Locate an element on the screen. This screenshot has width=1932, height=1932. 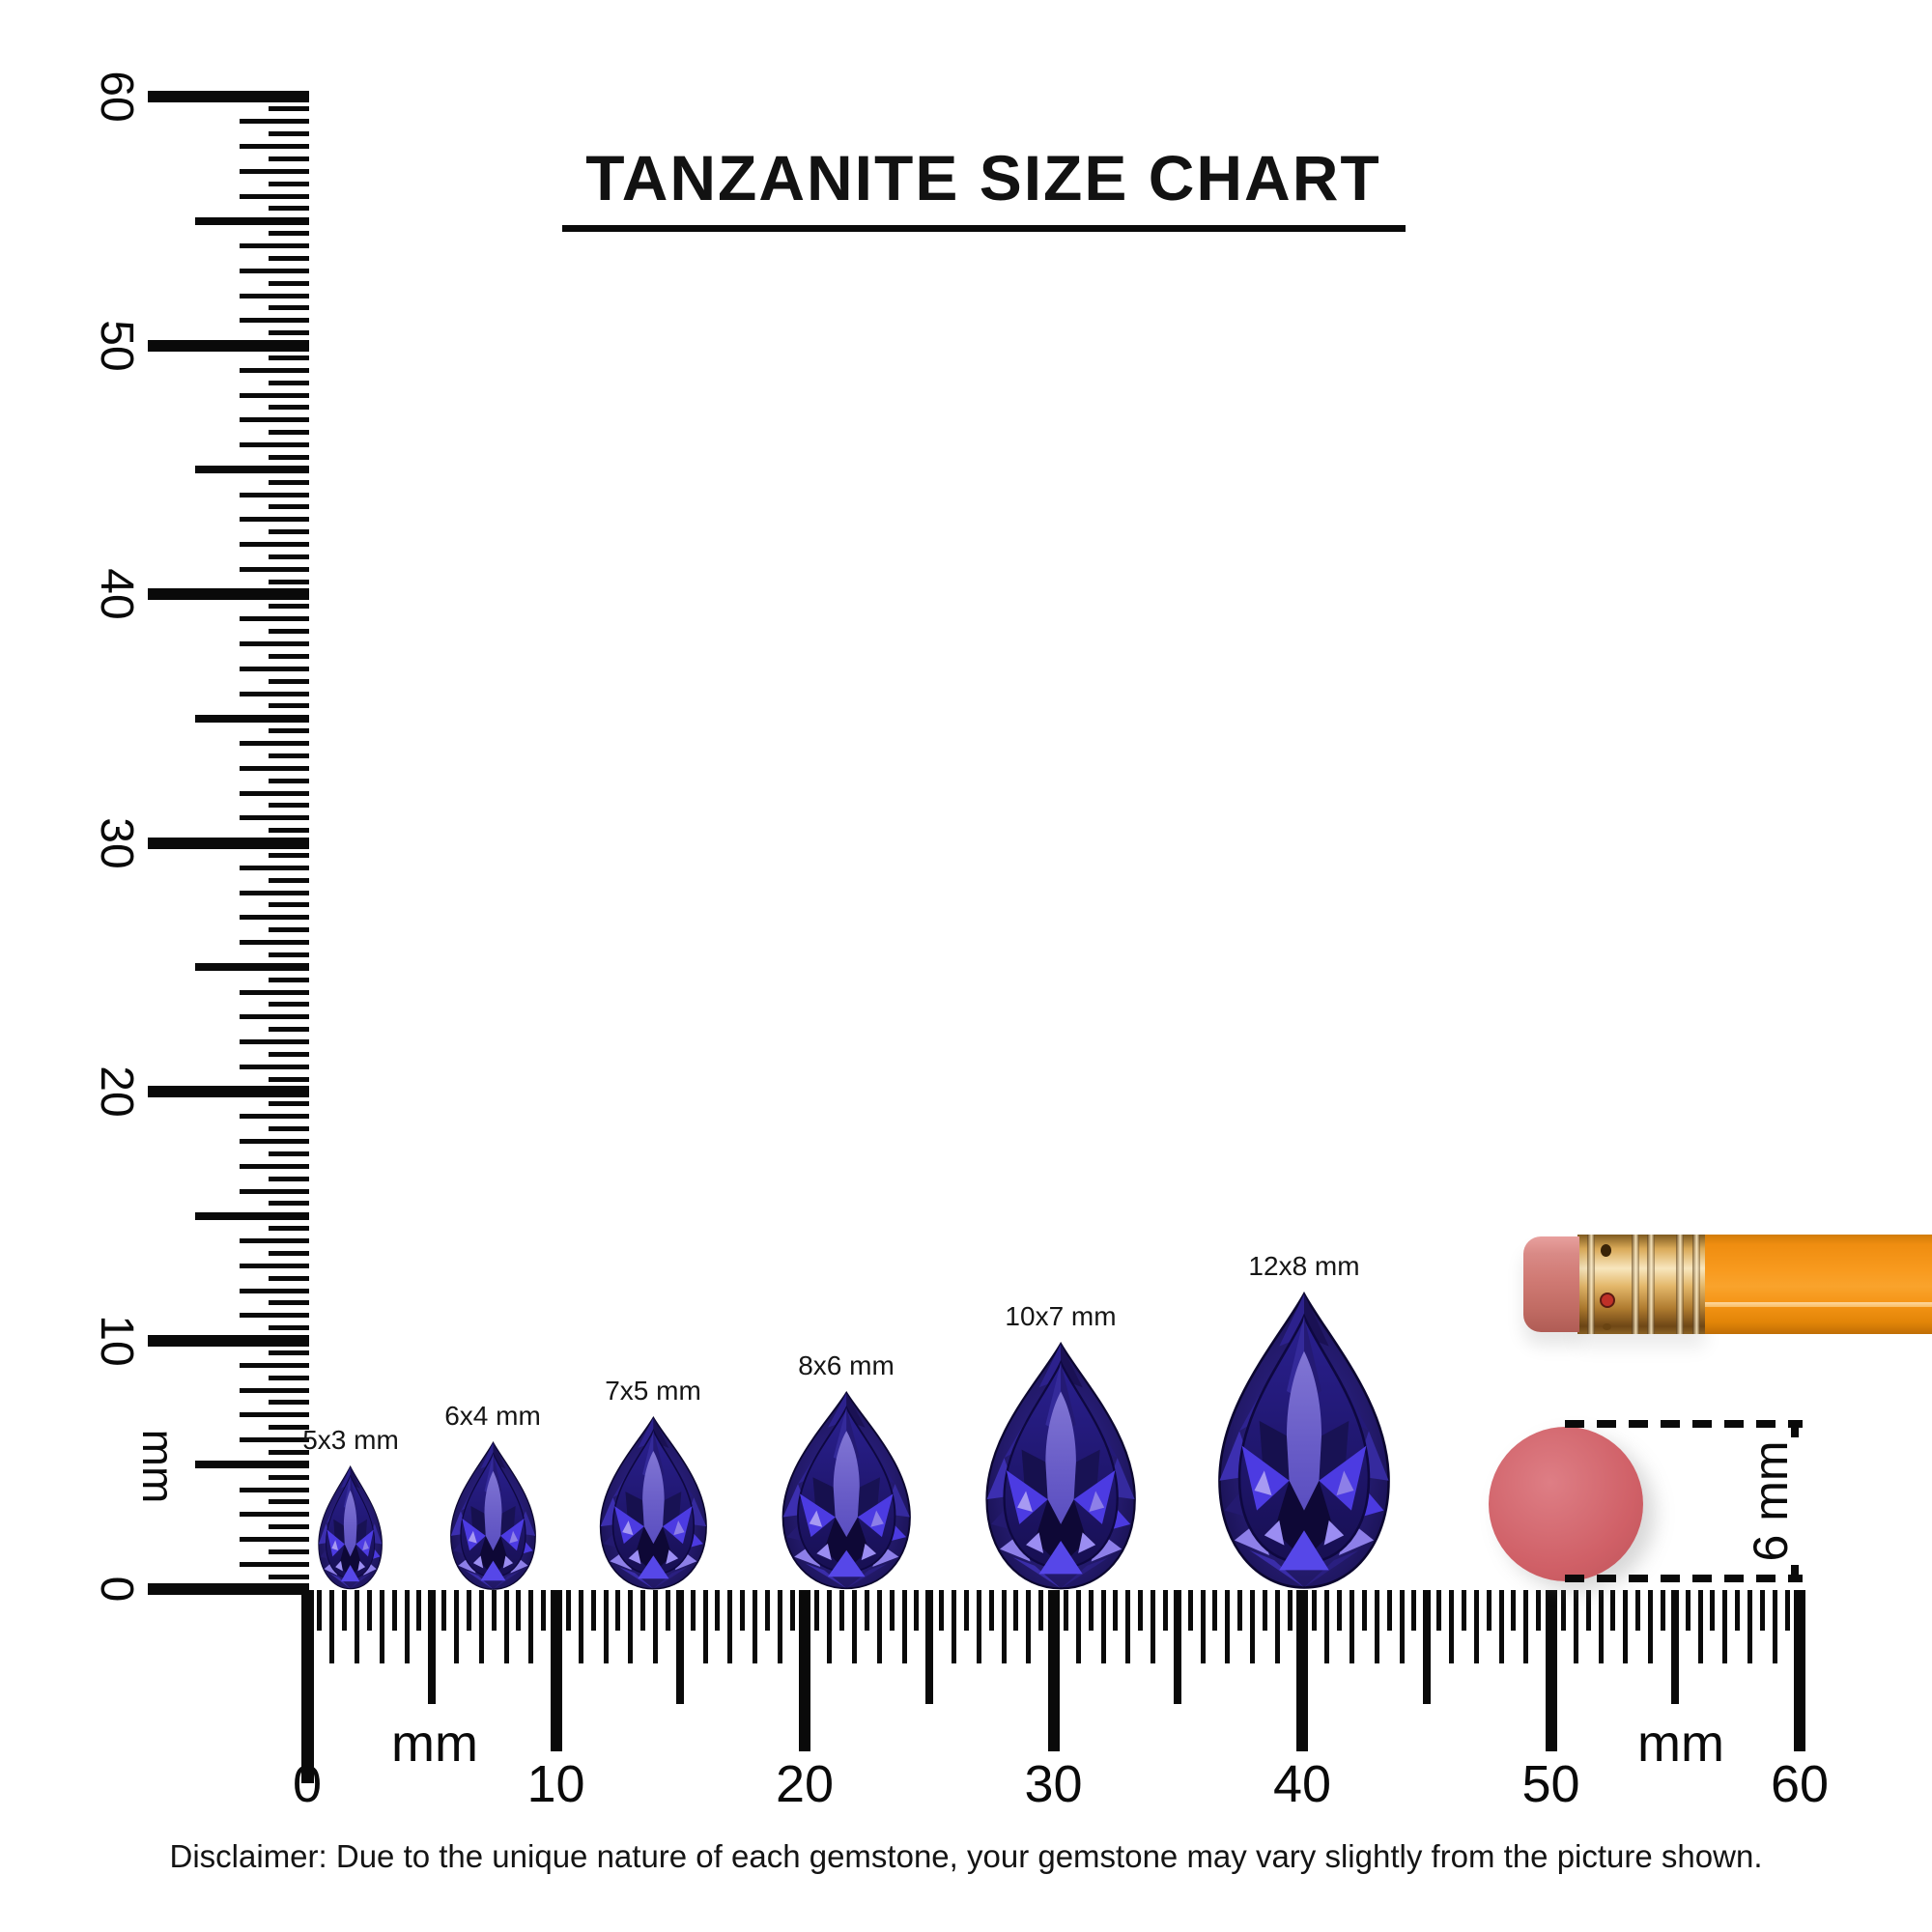
horizontal-ruler-number: 30 is located at coordinates (1053, 1784).